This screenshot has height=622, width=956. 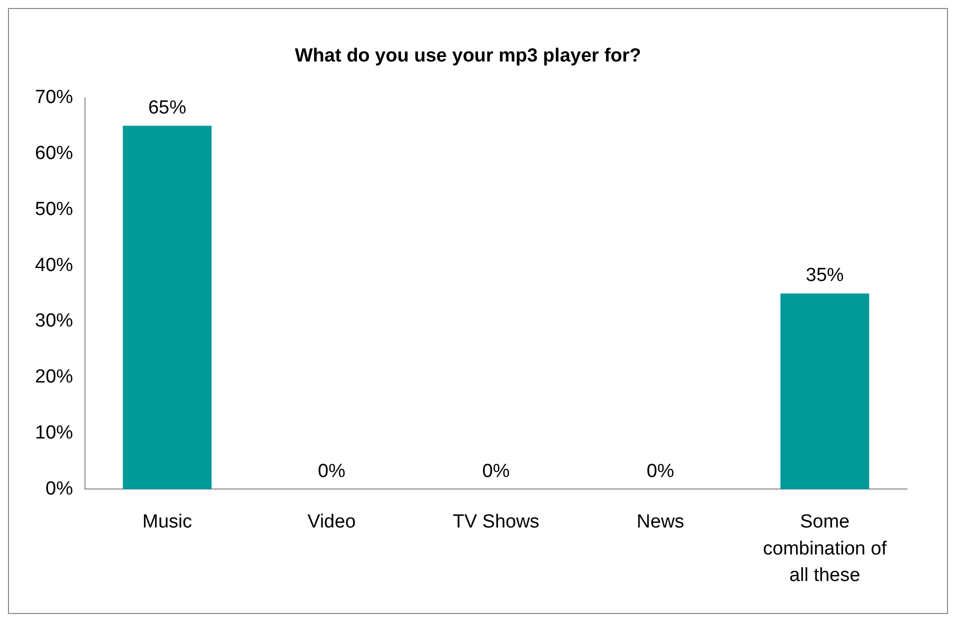 What do you see at coordinates (54, 377) in the screenshot?
I see `y-tick-label: 20%` at bounding box center [54, 377].